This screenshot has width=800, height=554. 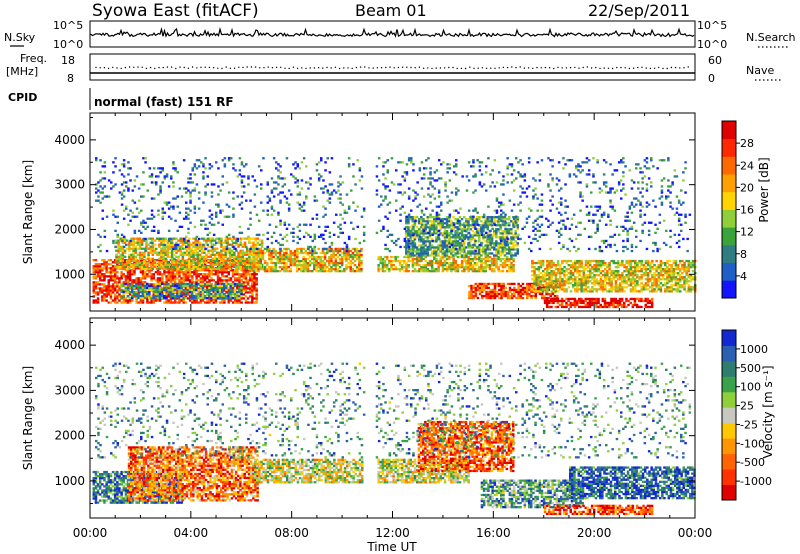 I want to click on nsky-top-tick: 10^5, so click(x=68, y=25).